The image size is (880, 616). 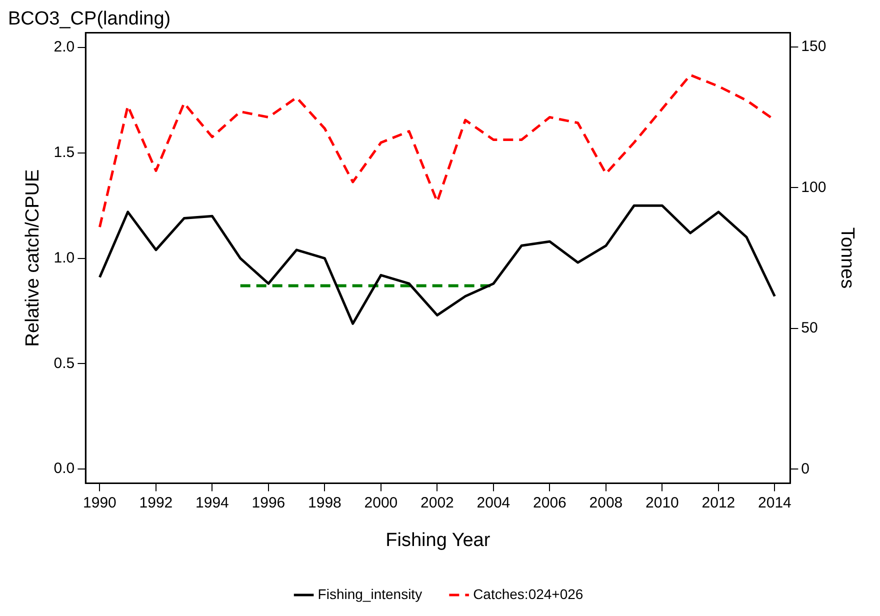 I want to click on y2-tick-label: 100, so click(x=813, y=187).